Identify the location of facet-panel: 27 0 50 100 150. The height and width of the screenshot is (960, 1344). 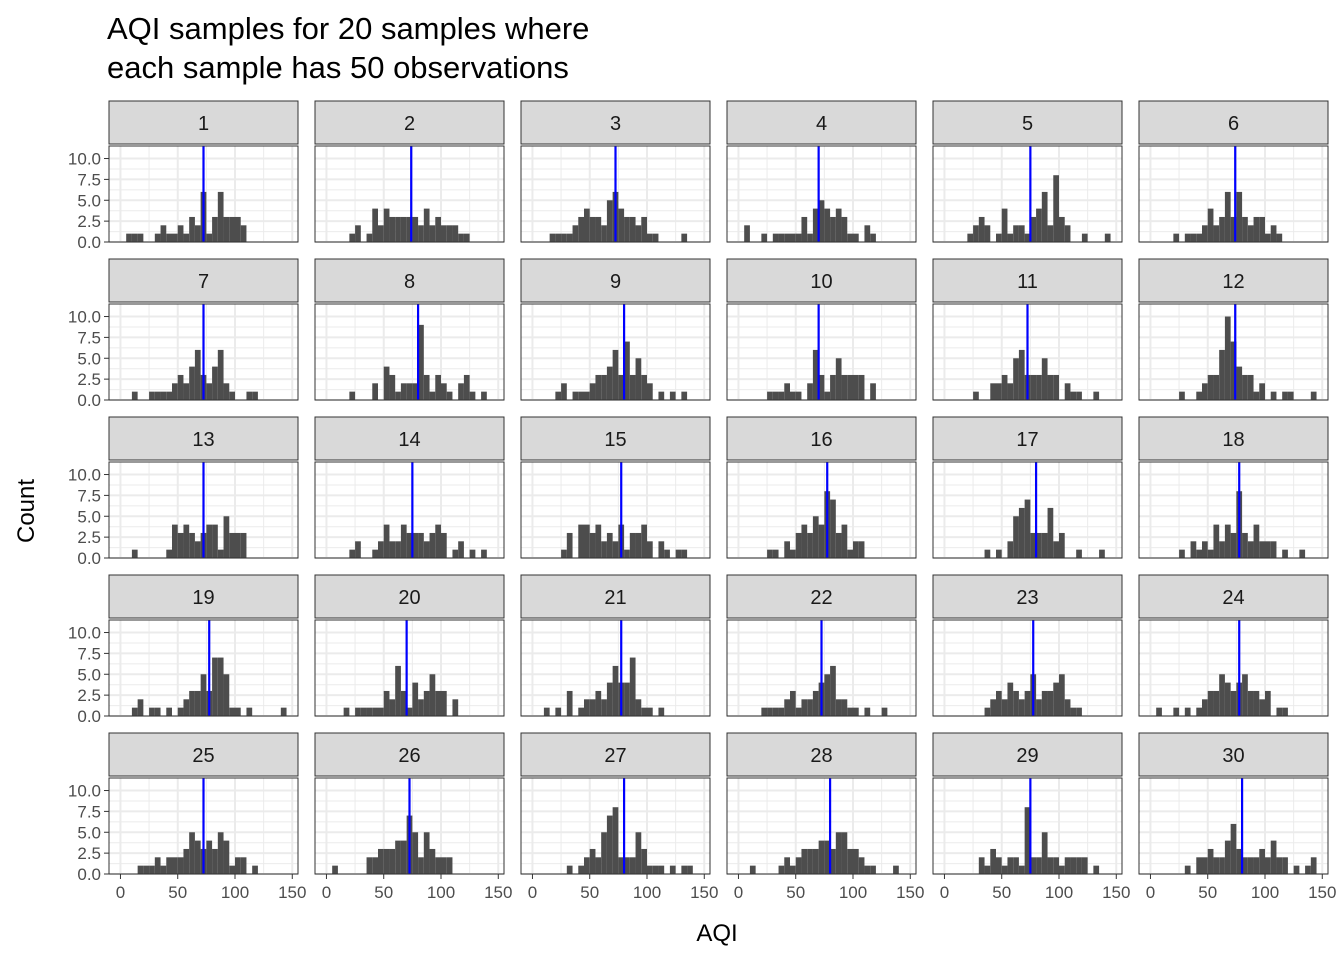
(619, 817).